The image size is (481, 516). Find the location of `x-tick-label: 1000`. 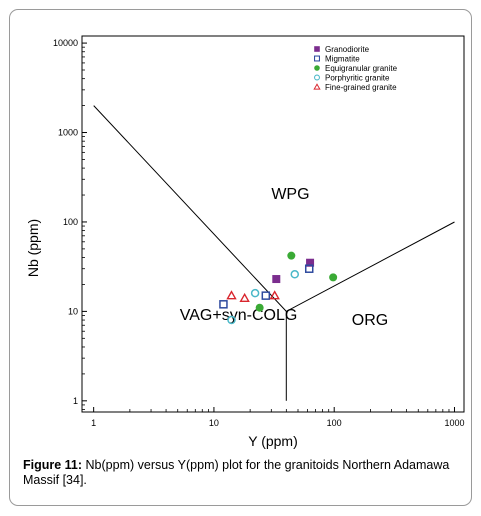

x-tick-label: 1000 is located at coordinates (454, 423).